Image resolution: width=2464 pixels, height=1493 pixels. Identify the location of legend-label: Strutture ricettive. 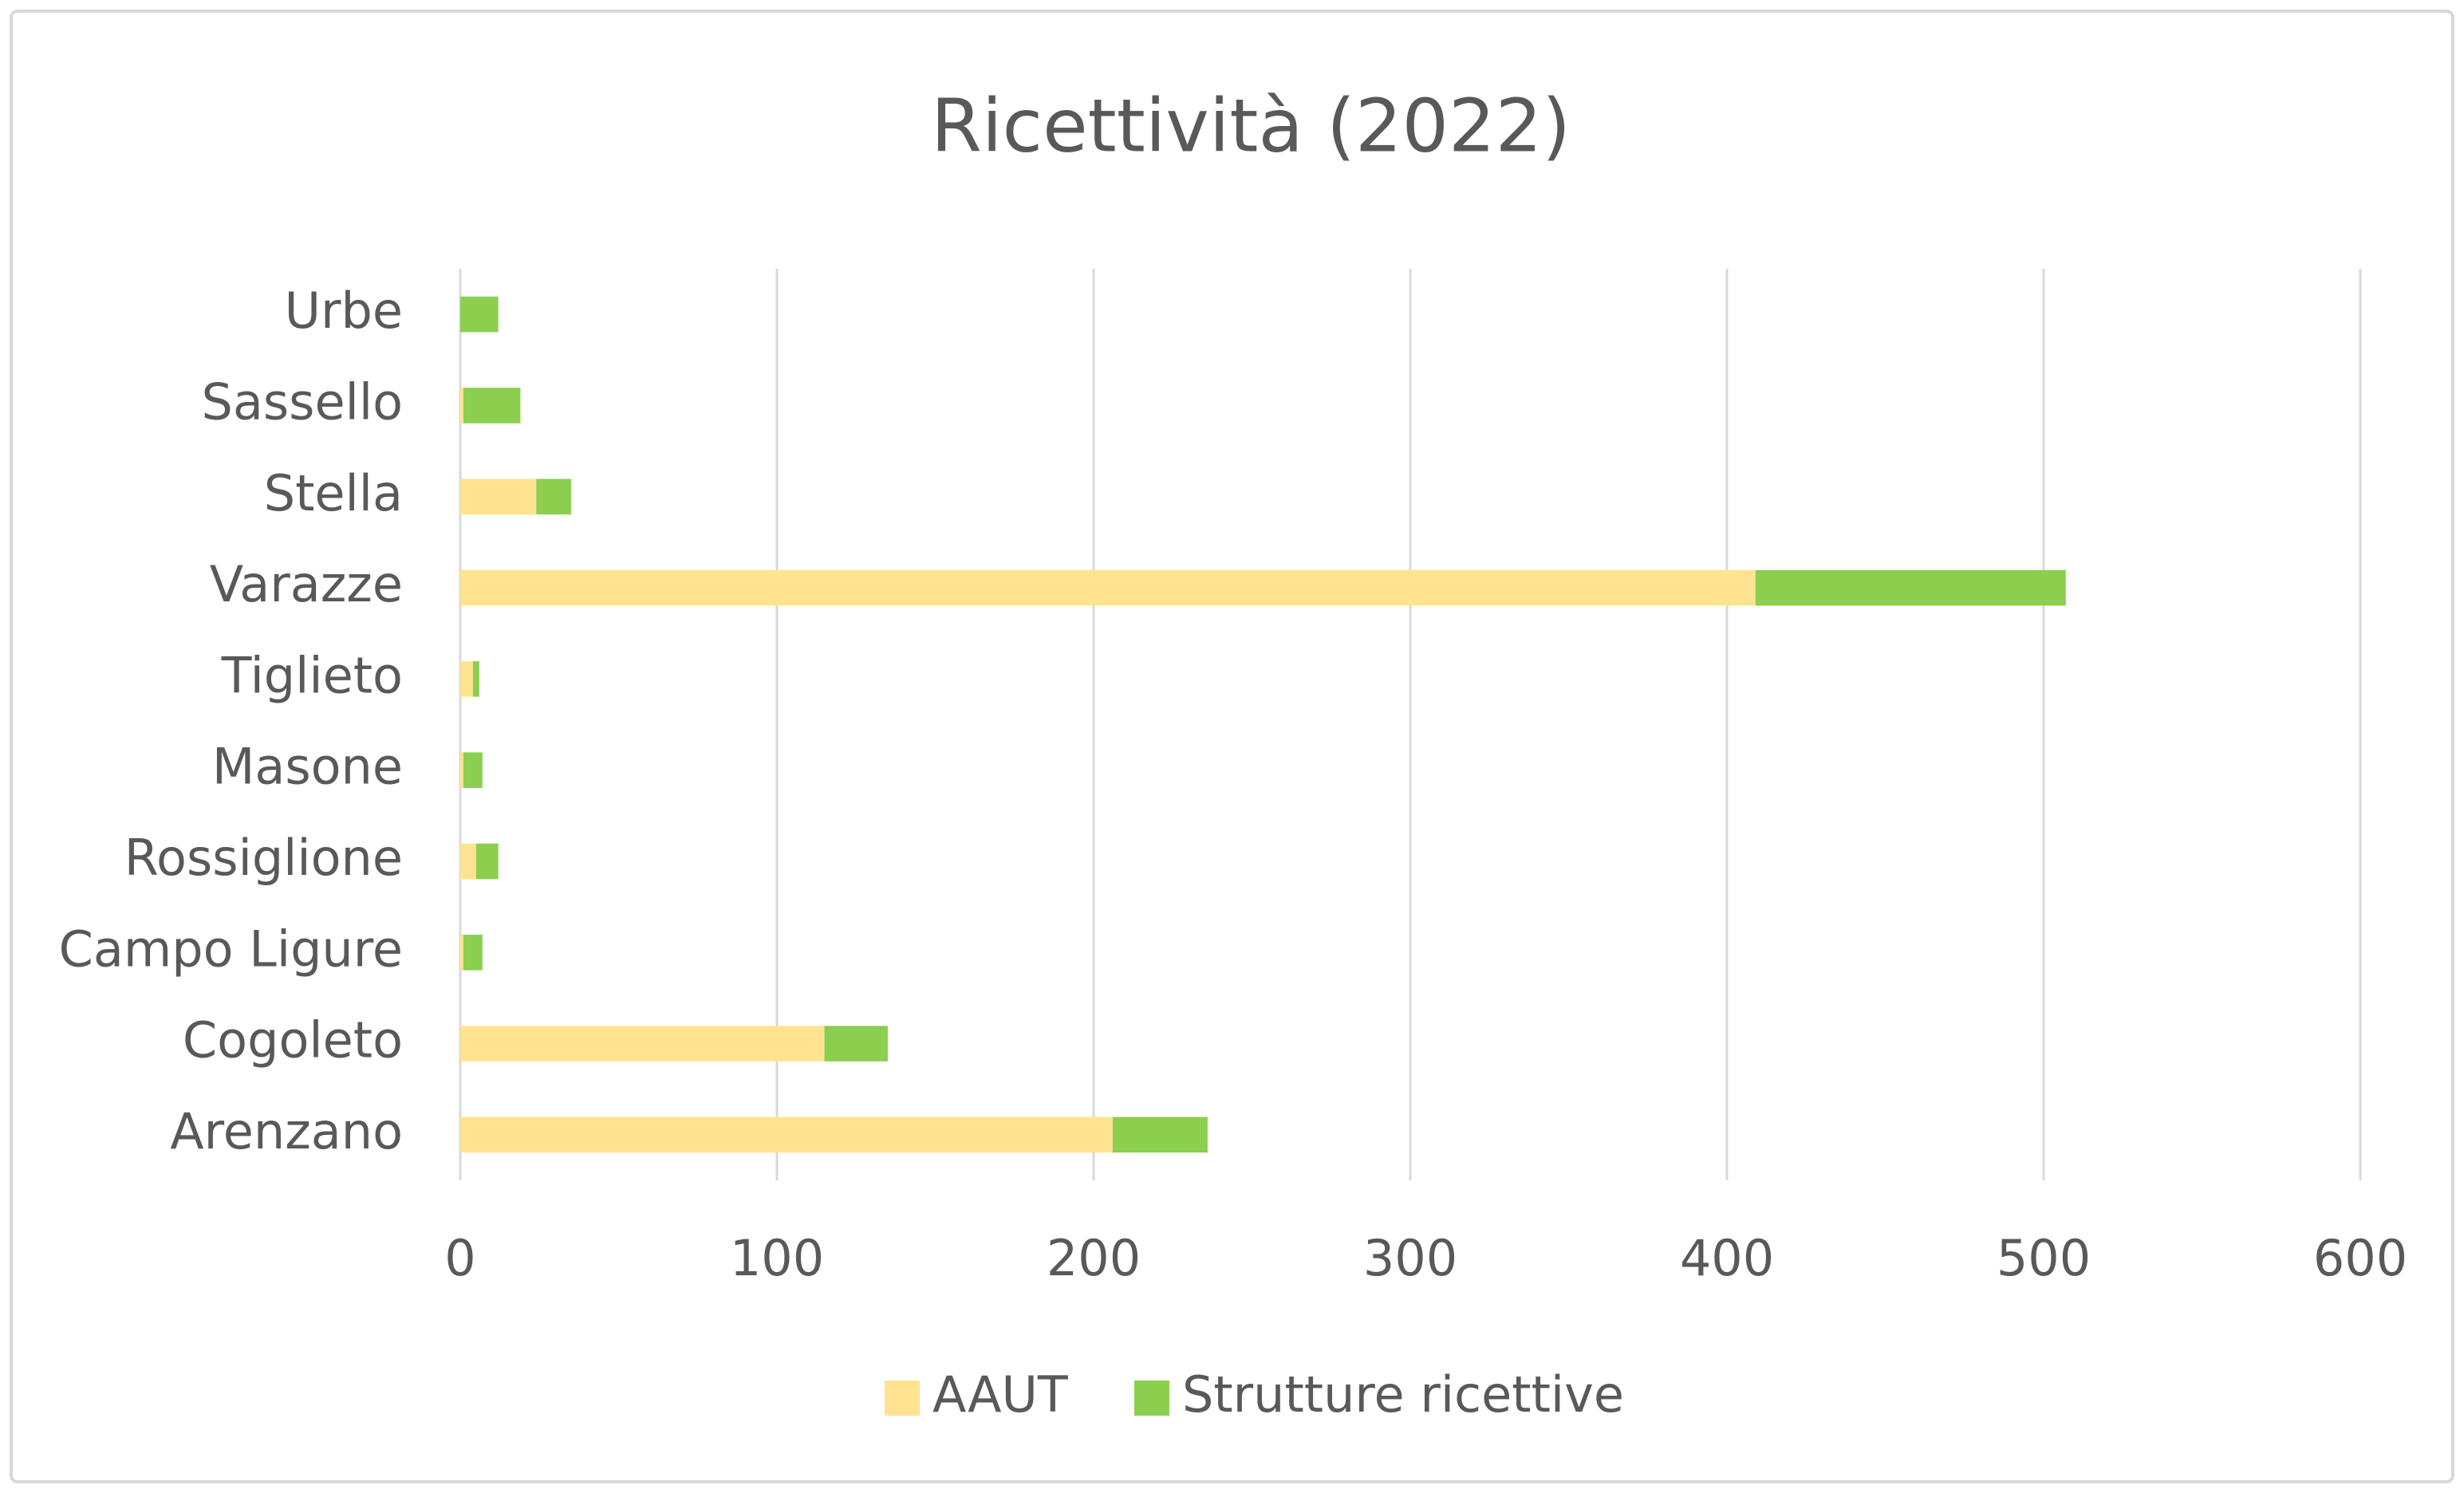
(1403, 1394).